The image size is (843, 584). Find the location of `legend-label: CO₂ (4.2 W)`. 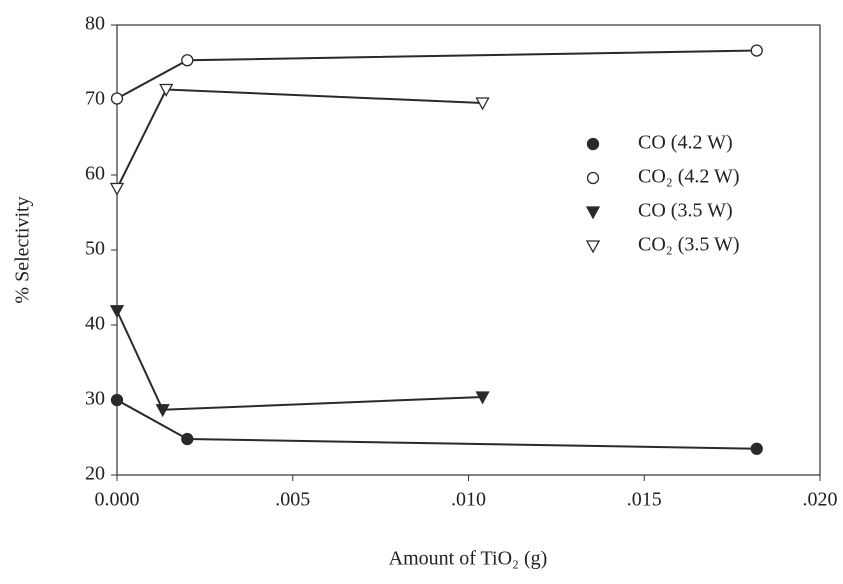

legend-label: CO₂ (4.2 W) is located at coordinates (689, 177).